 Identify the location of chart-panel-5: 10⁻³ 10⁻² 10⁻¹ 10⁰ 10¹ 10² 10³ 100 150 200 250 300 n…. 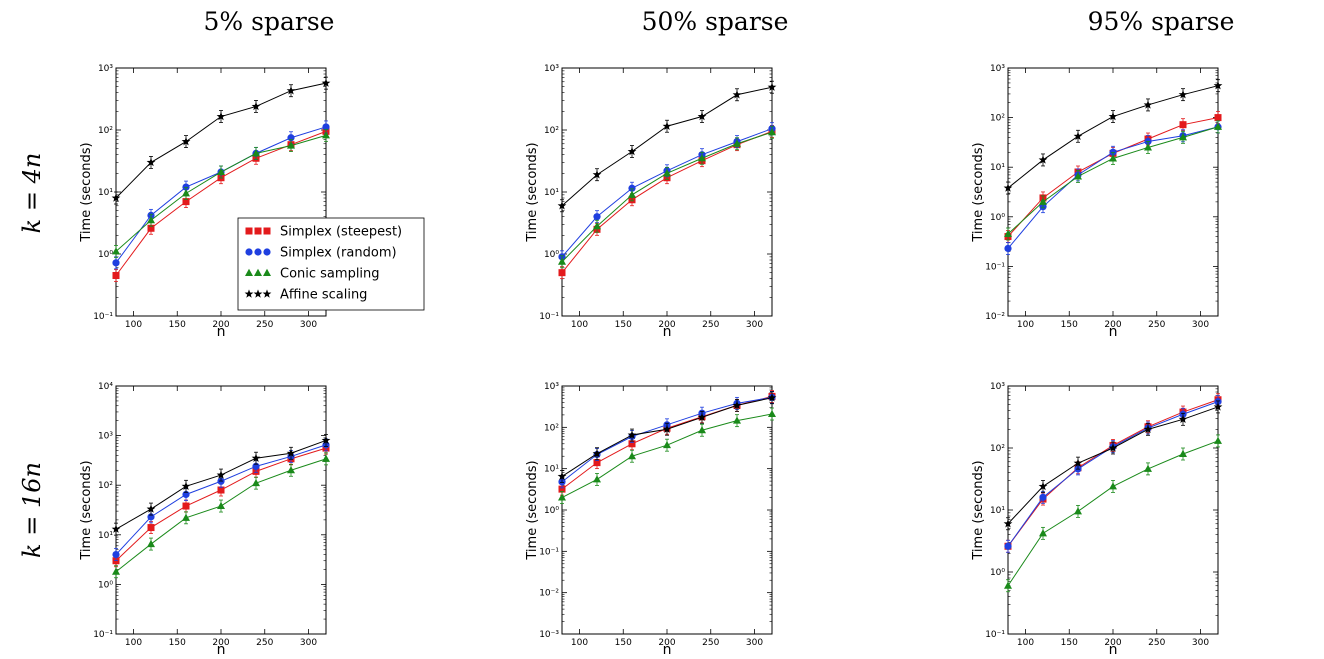
(651, 520).